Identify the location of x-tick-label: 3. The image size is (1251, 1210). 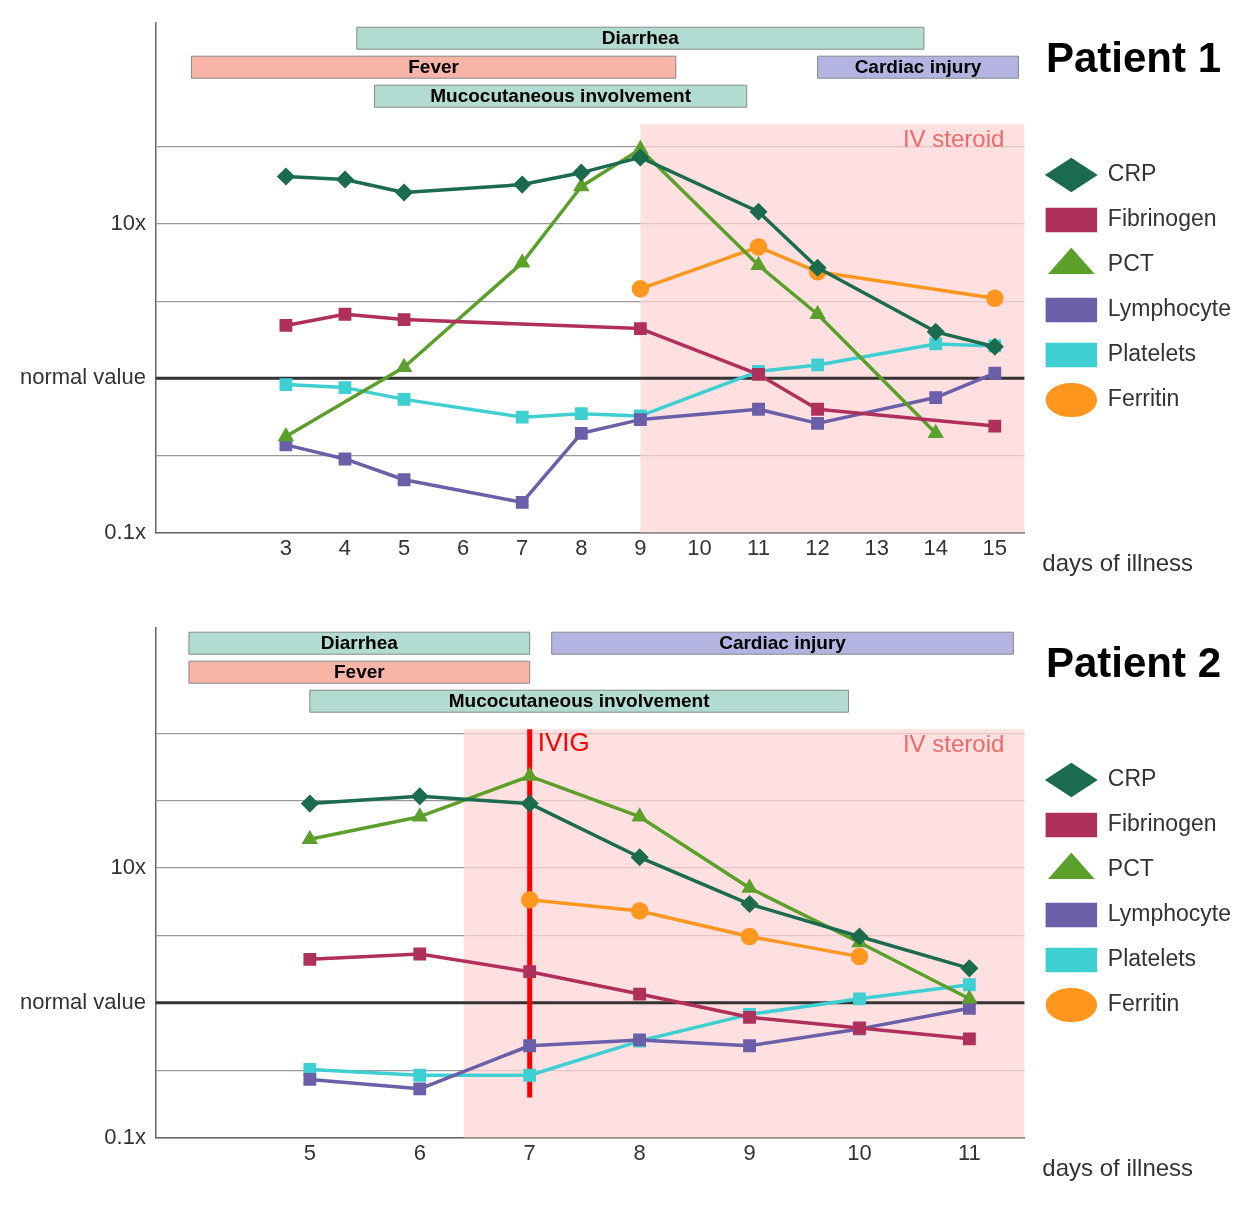
(286, 547).